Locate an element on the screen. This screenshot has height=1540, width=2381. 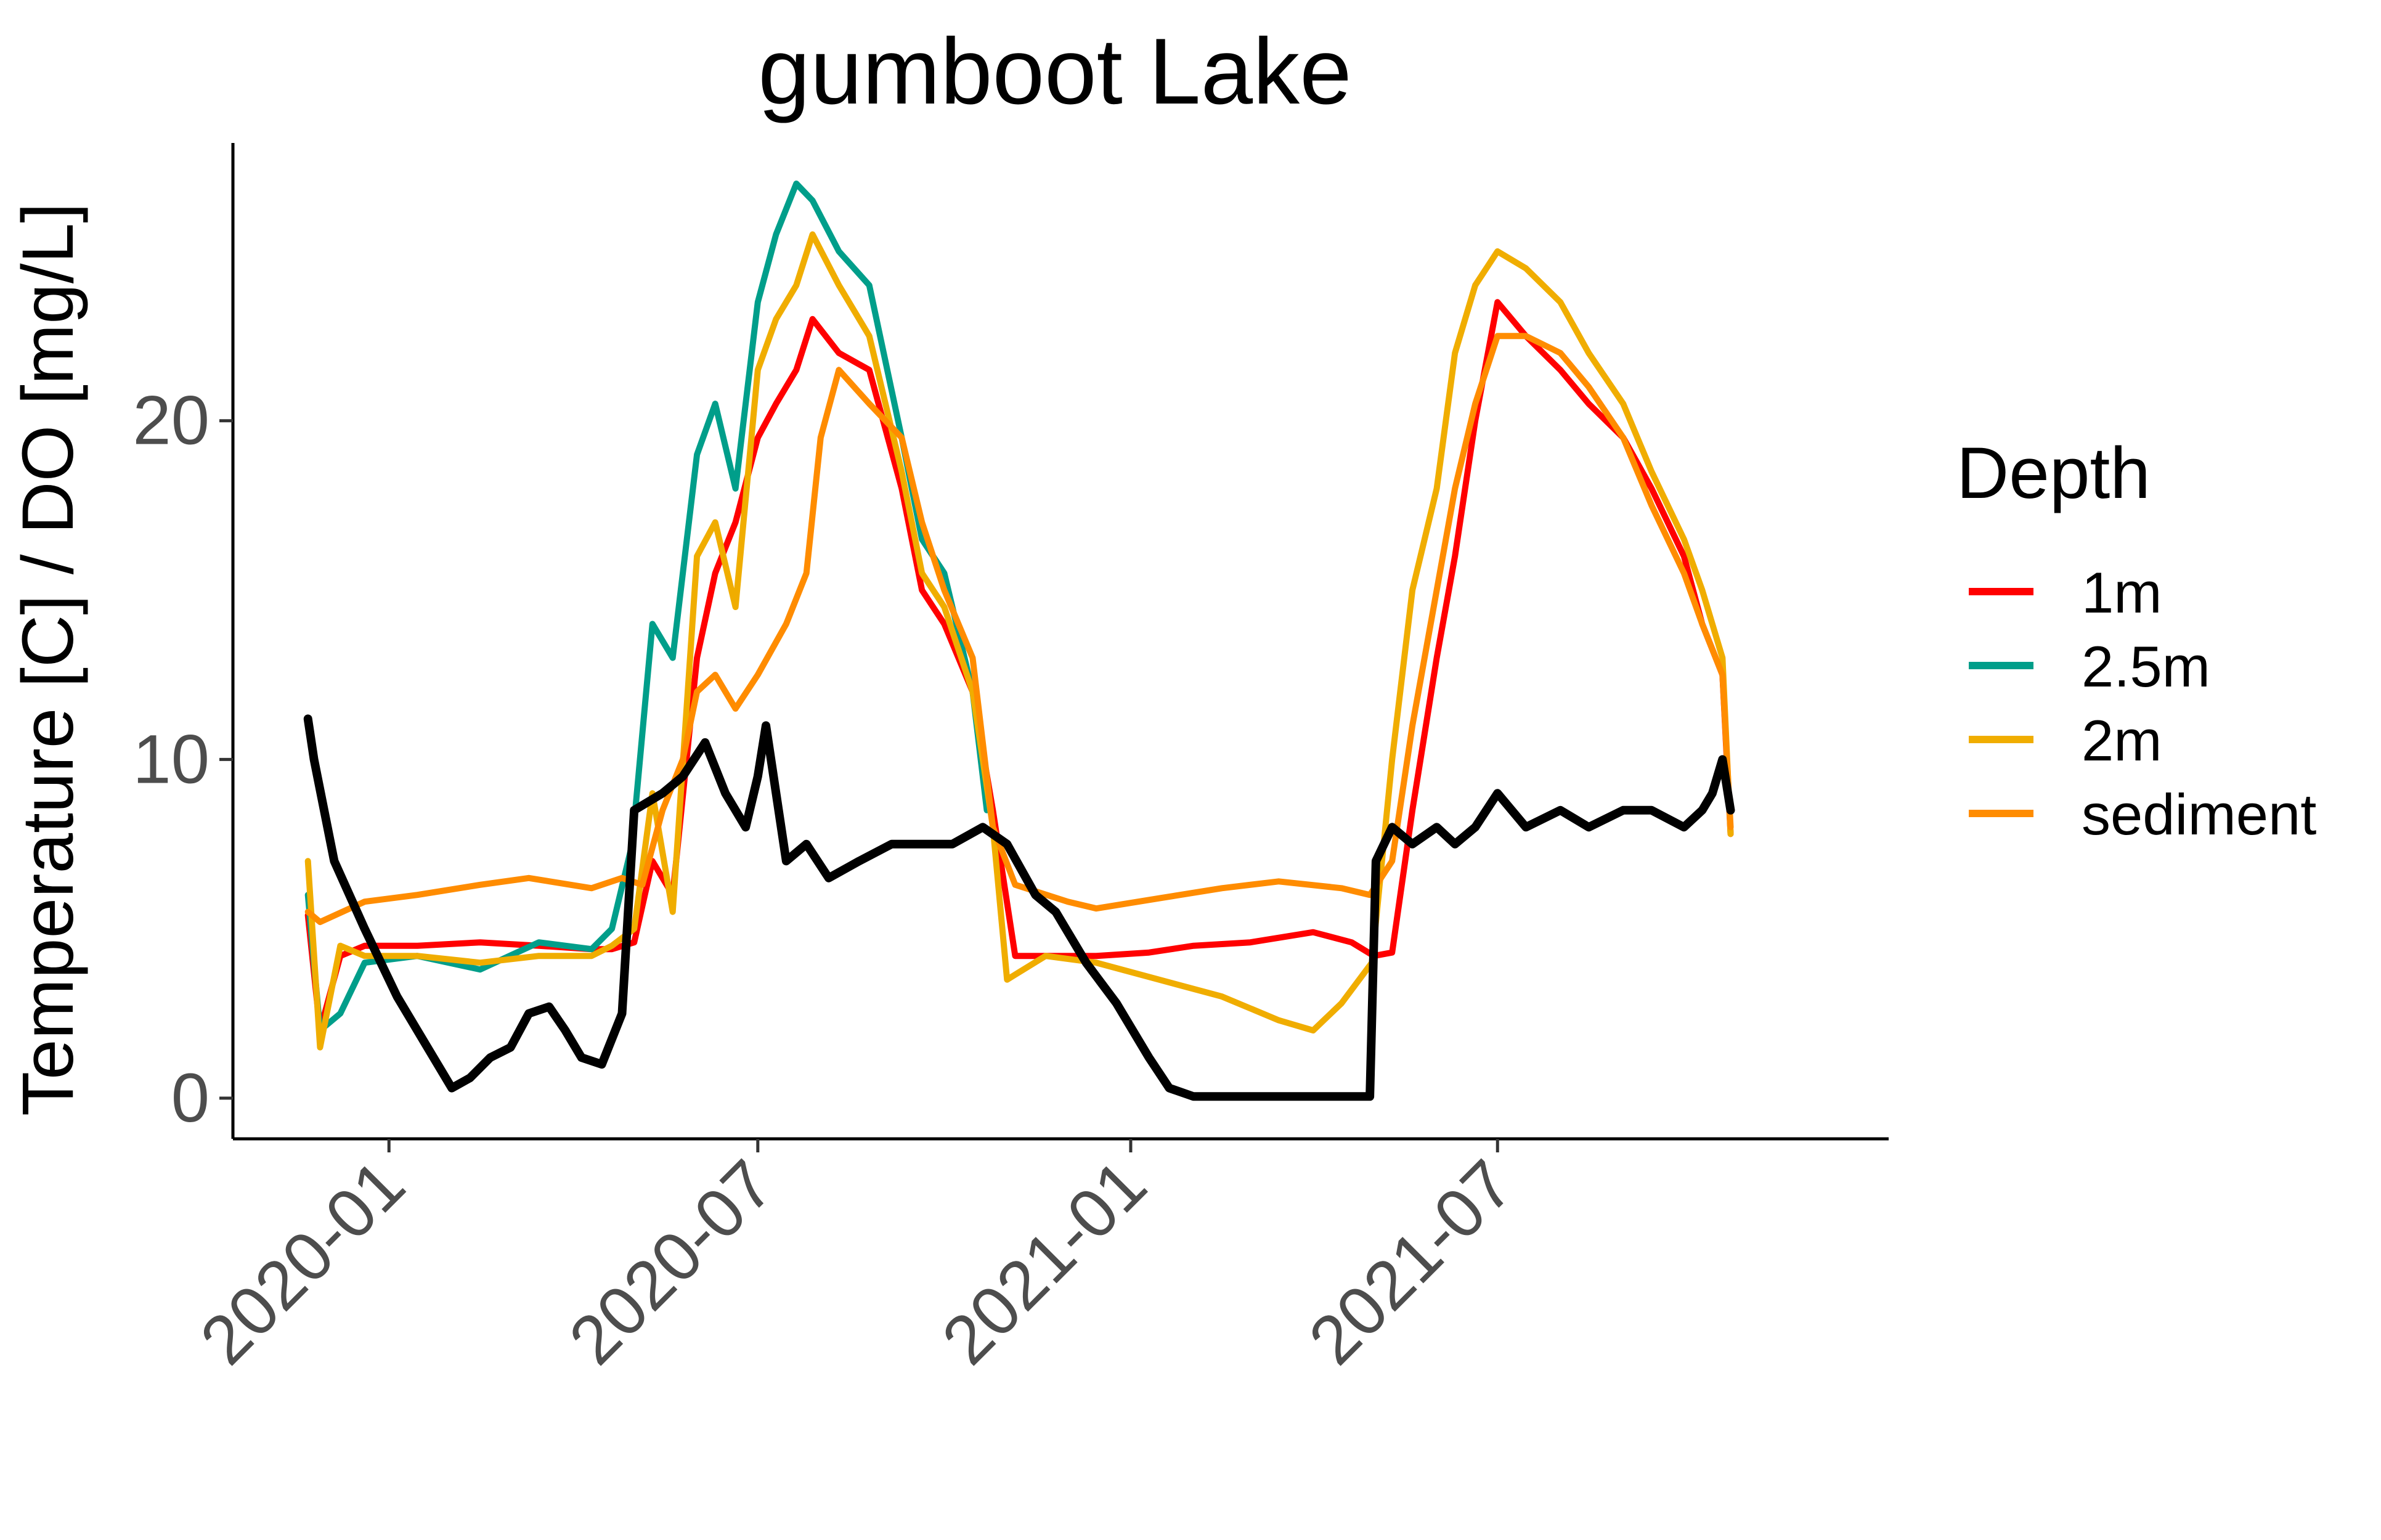
x-tick-label: 2021-01 is located at coordinates (1044, 1263).